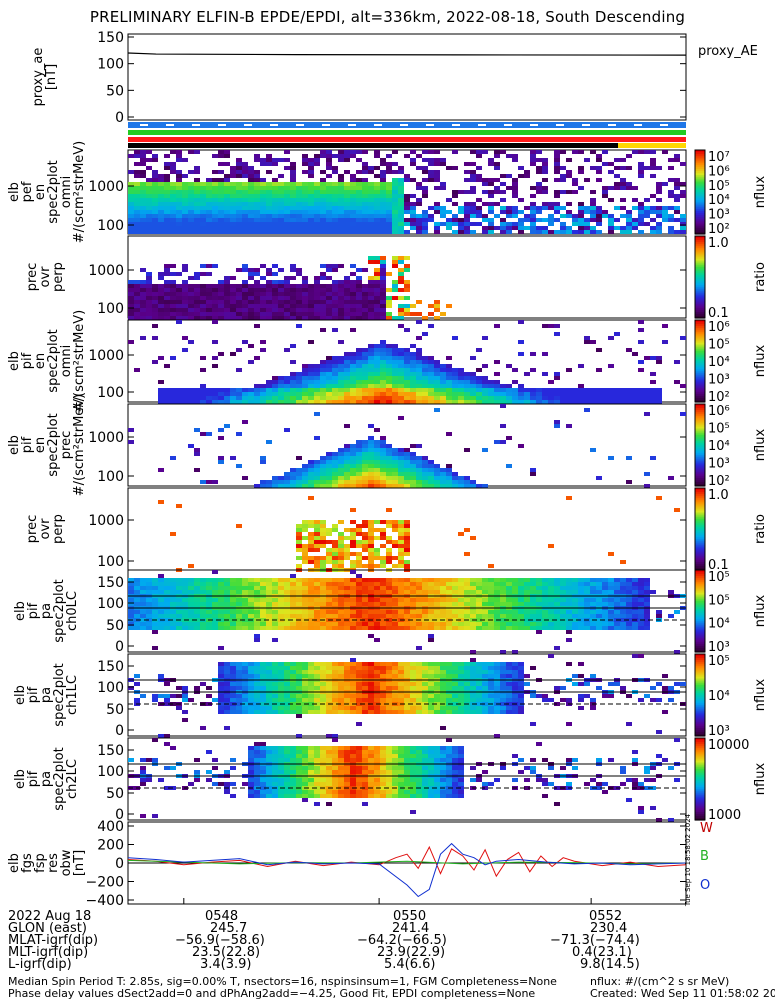 This screenshot has height=1000, width=775. Describe the element at coordinates (32, 529) in the screenshot. I see `ylabel-line: prec` at that location.